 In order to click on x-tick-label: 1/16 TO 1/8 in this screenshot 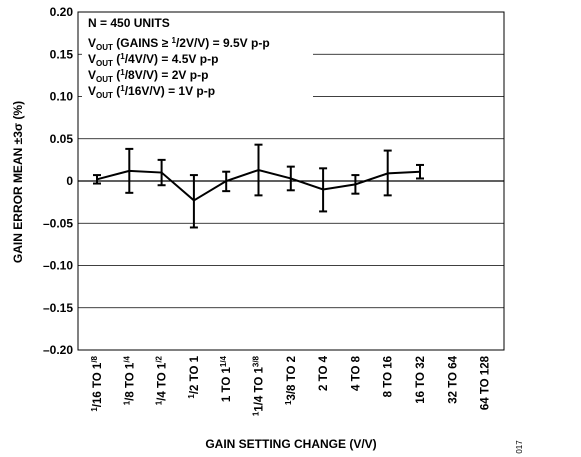, I will do `click(97, 383)`.